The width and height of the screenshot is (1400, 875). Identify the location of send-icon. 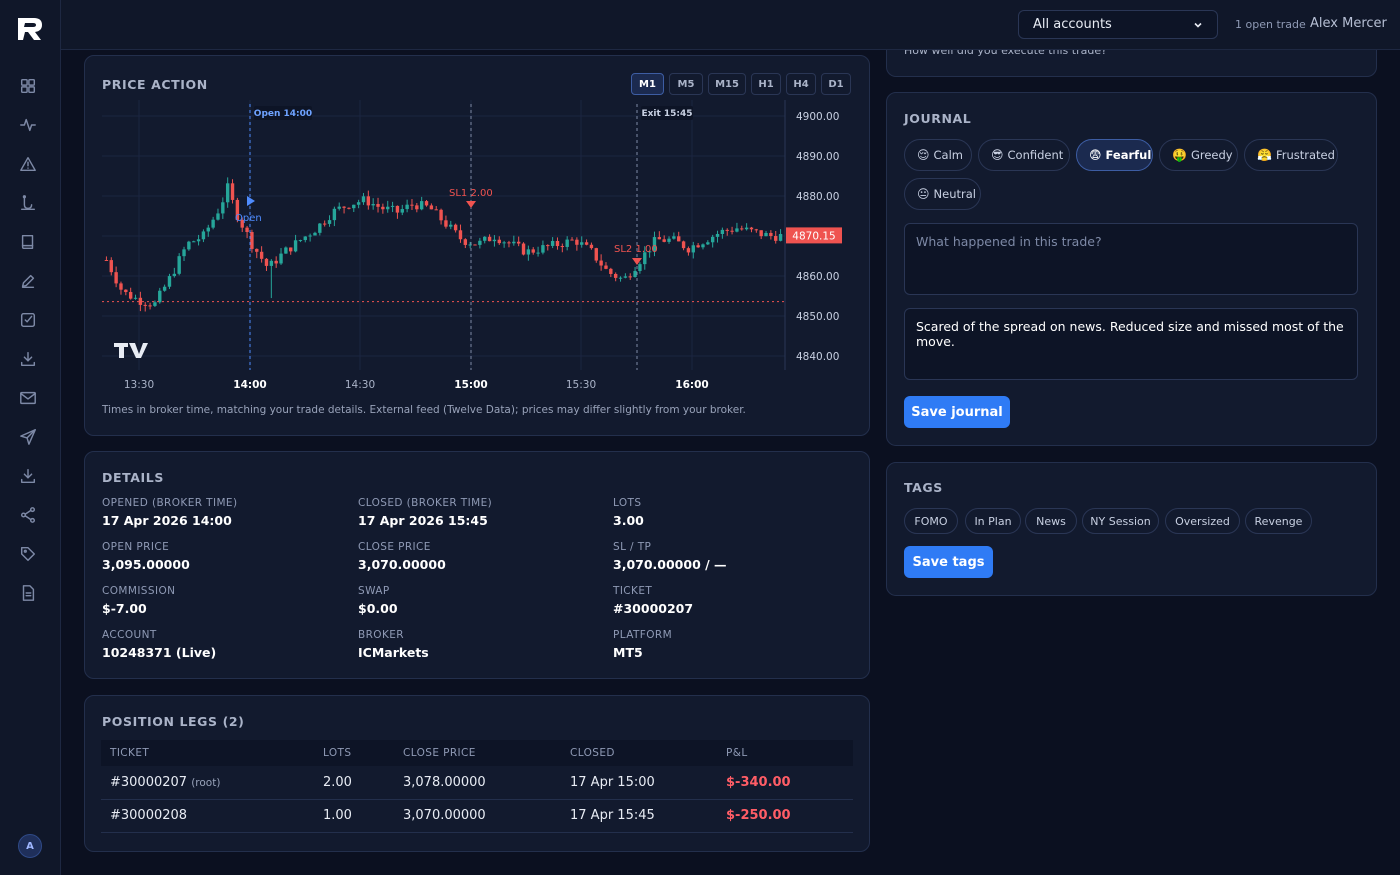
(28, 437).